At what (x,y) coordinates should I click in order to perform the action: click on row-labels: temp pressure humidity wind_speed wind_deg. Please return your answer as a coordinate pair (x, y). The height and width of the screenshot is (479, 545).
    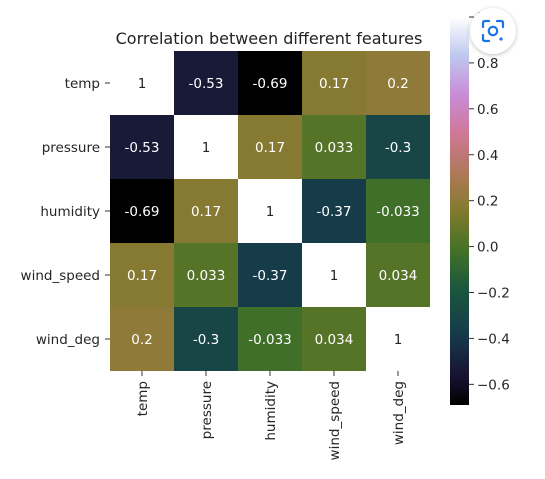
    Looking at the image, I should click on (65, 212).